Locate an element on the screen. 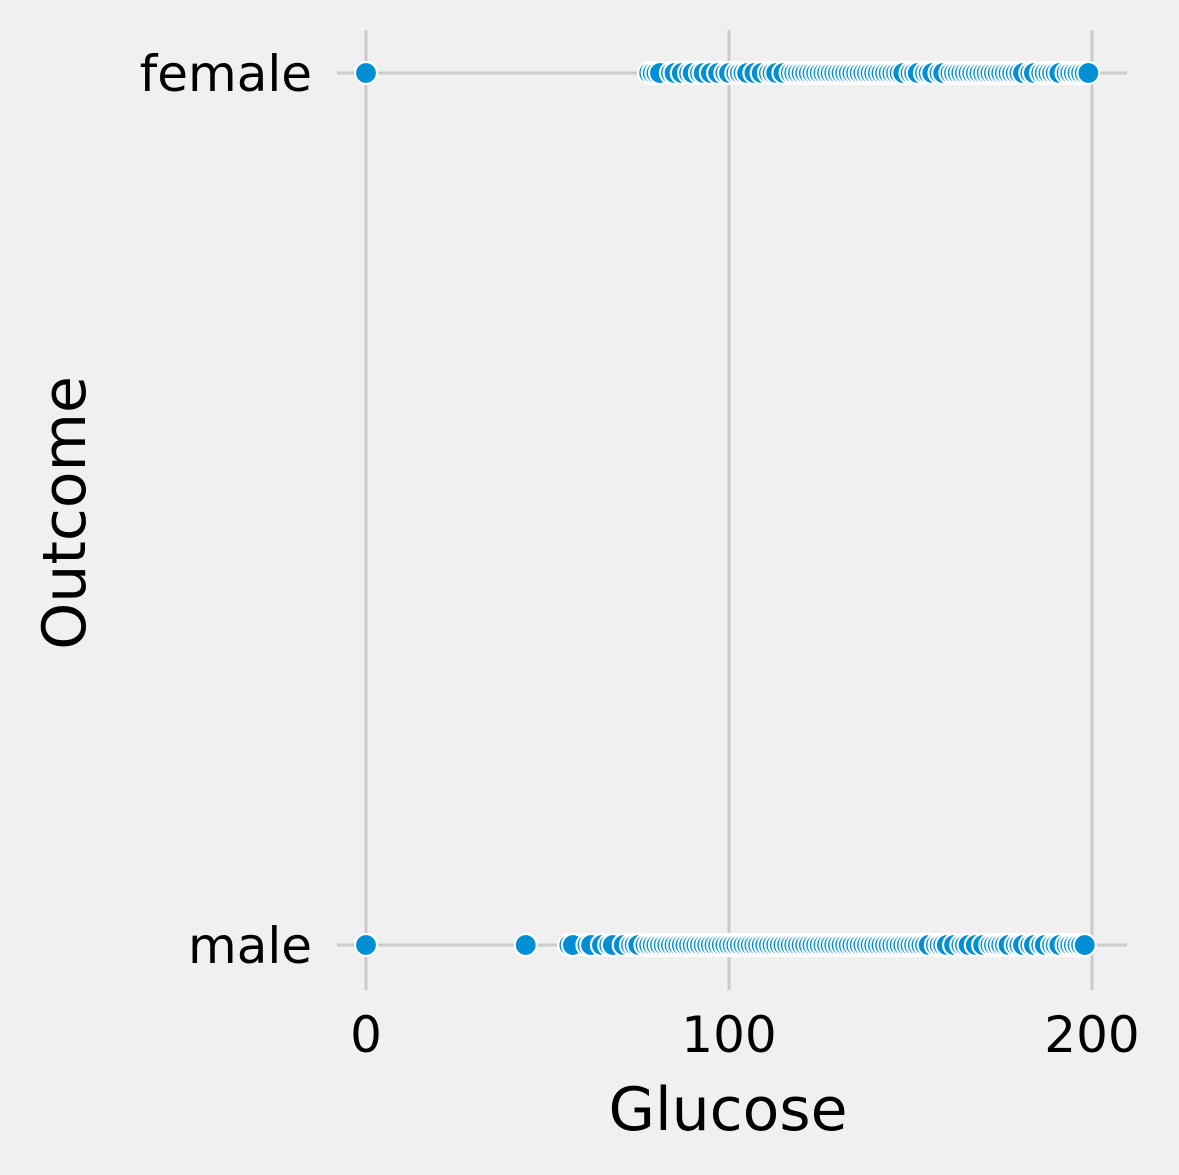 Image resolution: width=1179 pixels, height=1175 pixels. x-axis-title: Glucose is located at coordinates (727, 1110).